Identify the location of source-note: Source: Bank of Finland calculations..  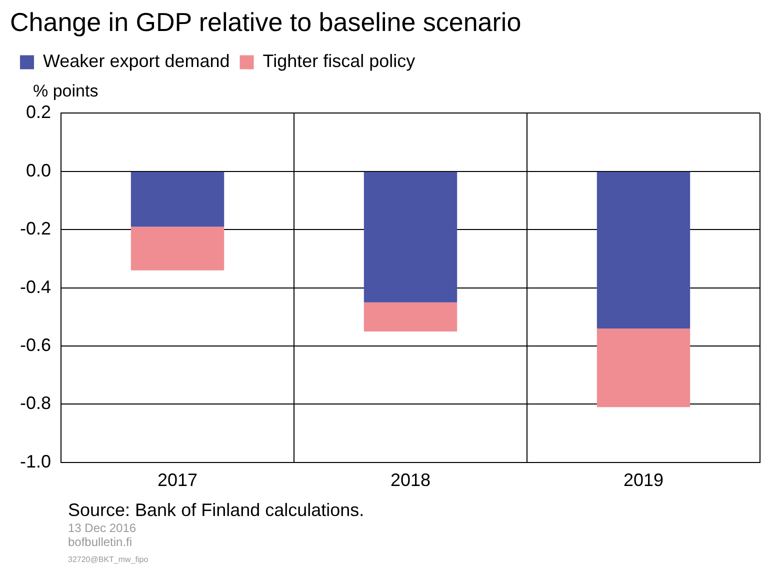
(216, 510).